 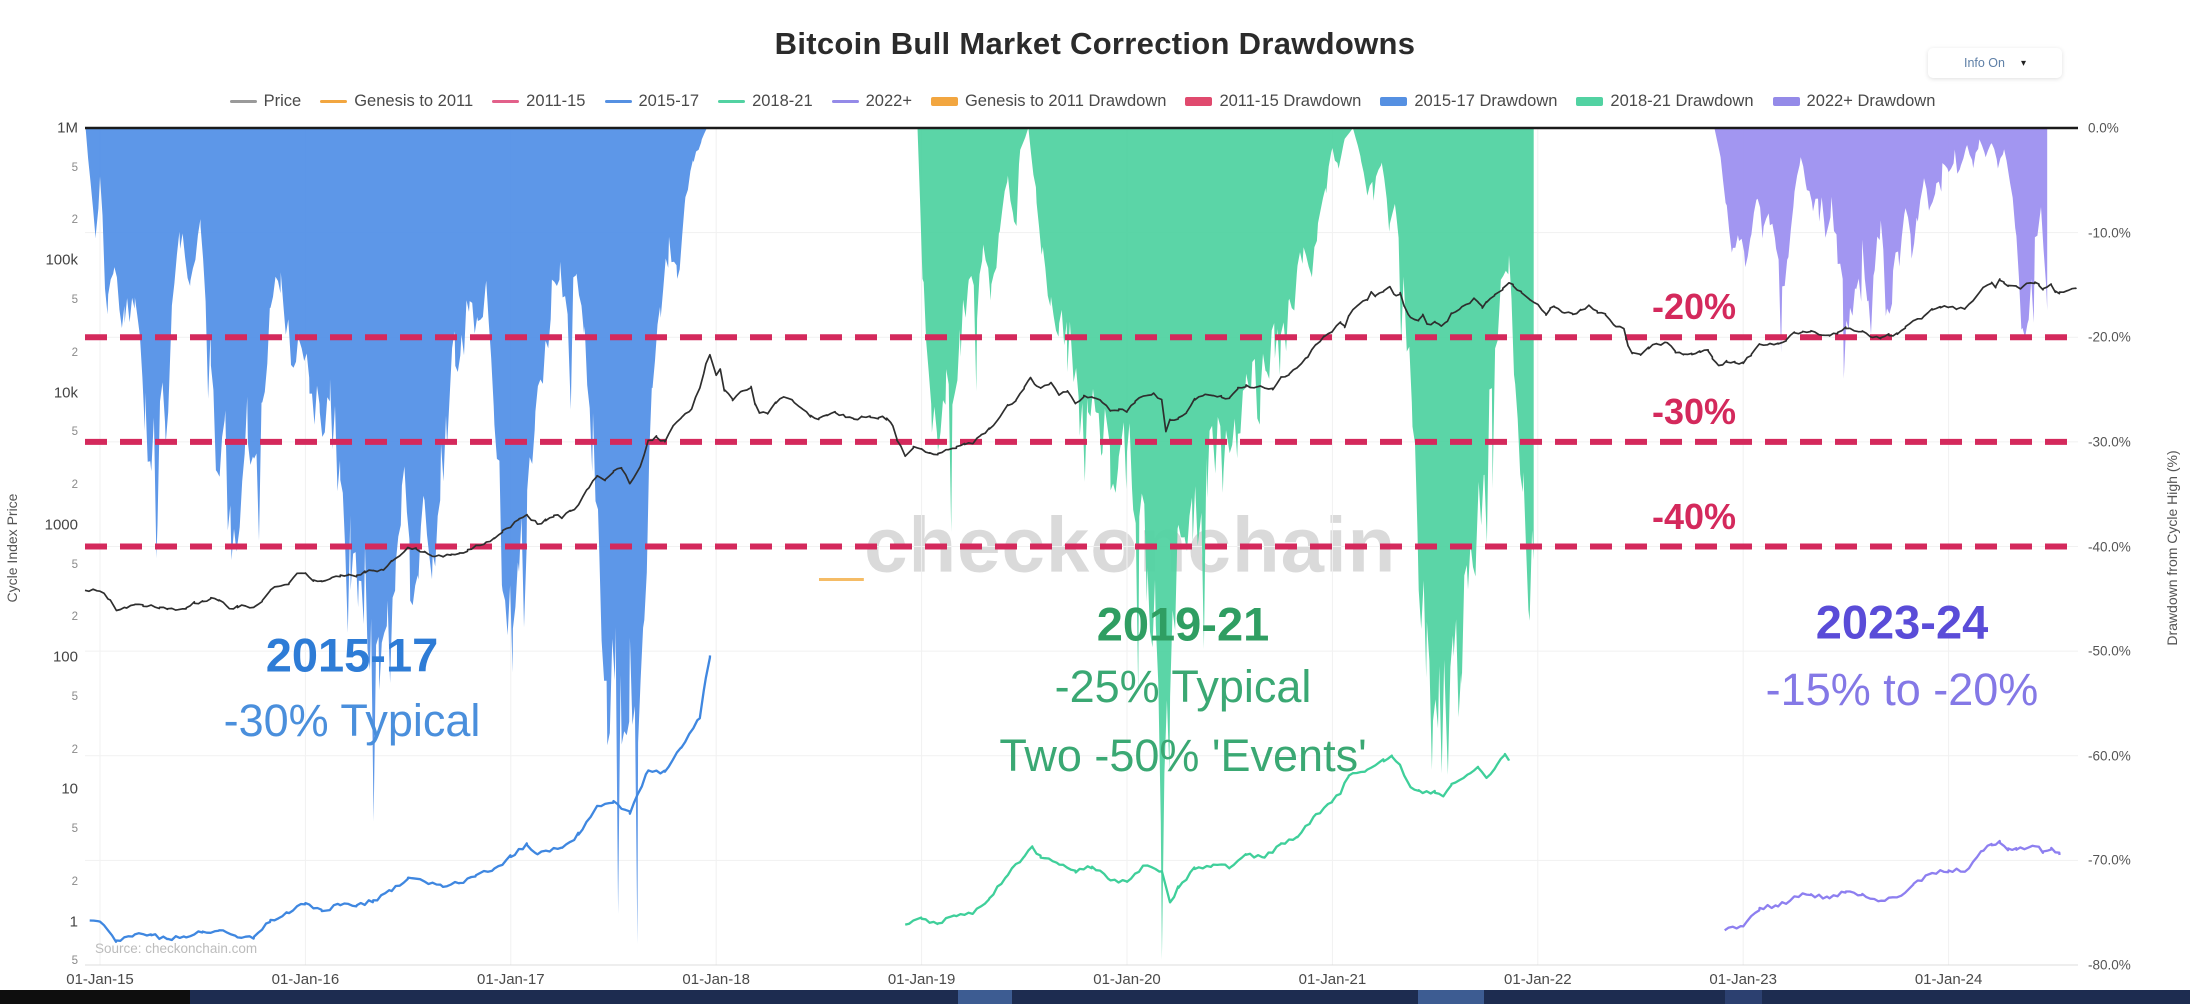 What do you see at coordinates (1743, 979) in the screenshot?
I see `x-axis-tick: 01-Jan-23` at bounding box center [1743, 979].